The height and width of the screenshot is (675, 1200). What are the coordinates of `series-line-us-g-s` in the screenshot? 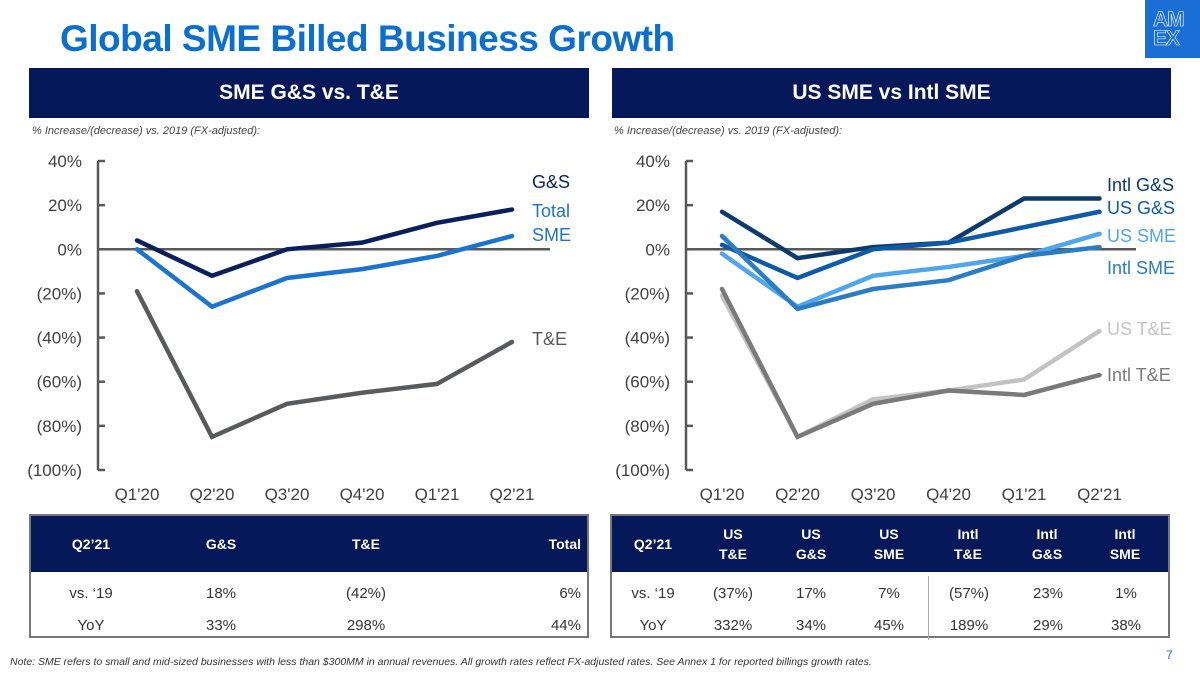 It's located at (910, 245).